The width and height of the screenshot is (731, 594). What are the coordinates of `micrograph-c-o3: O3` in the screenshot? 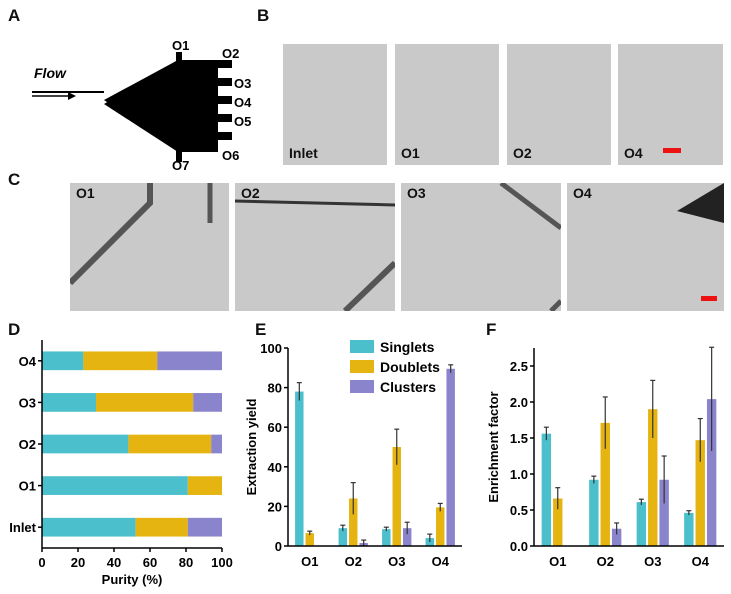 It's located at (481, 247).